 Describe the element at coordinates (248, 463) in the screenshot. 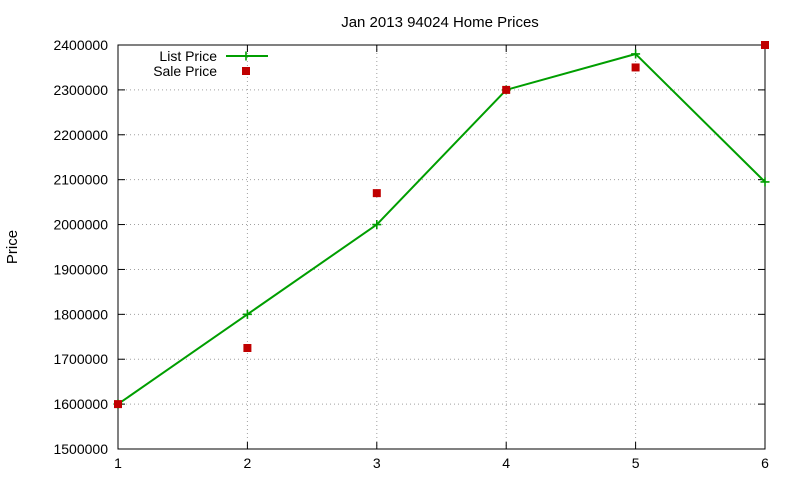

I see `x-tick-label: 2` at that location.